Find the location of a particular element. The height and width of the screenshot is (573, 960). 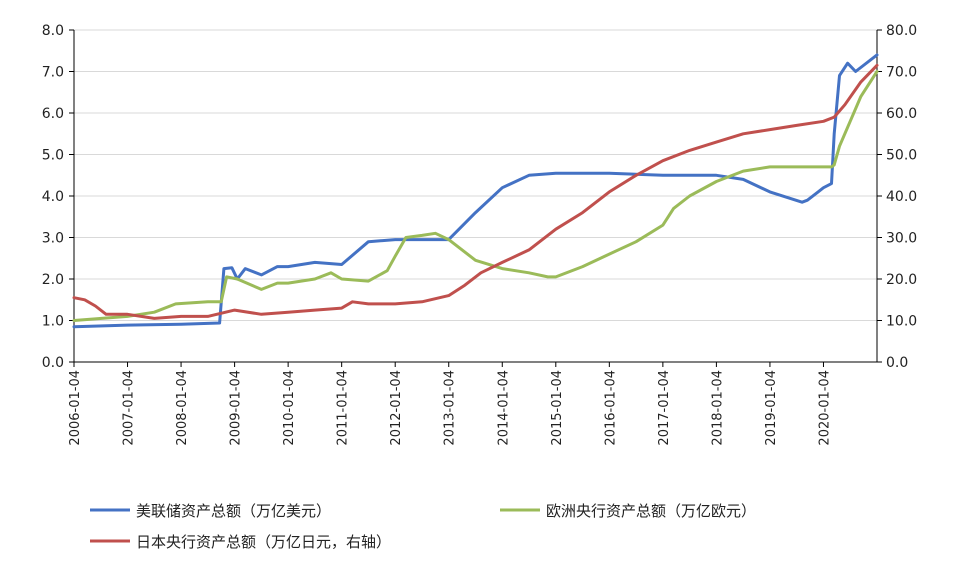

right-tick-label: 20.0 is located at coordinates (901, 280).